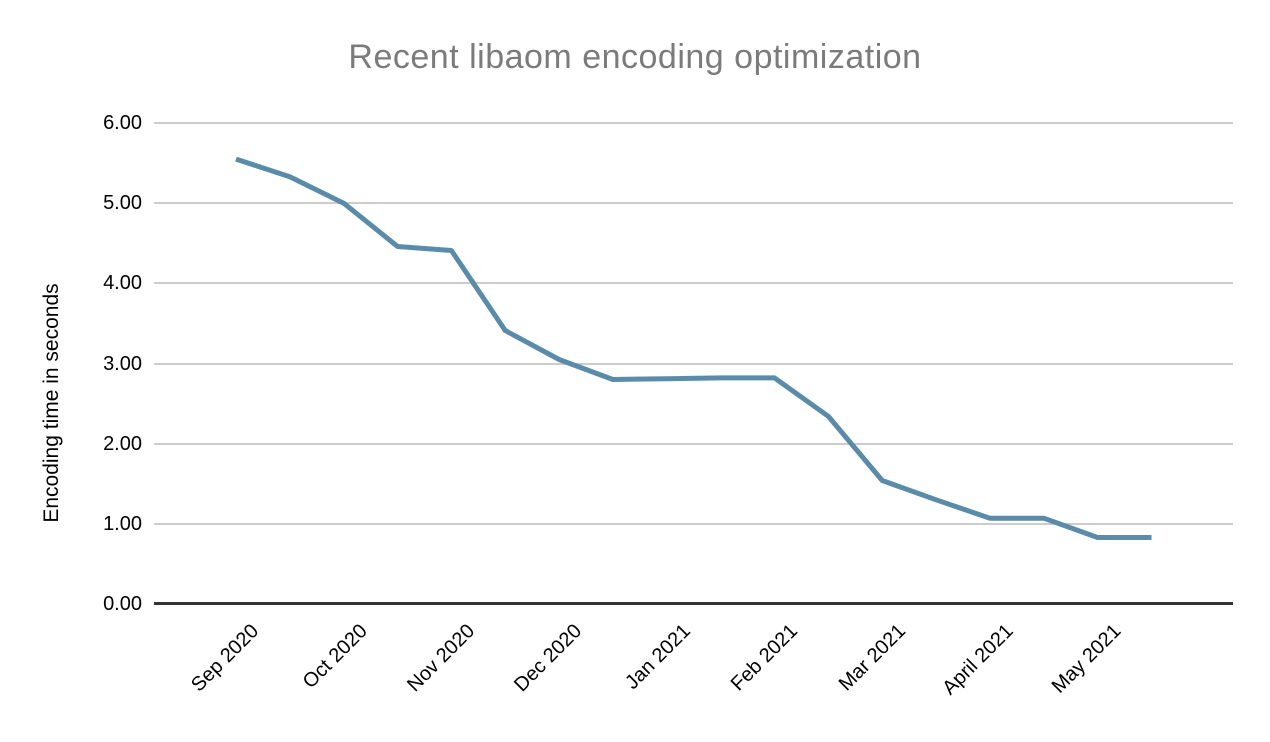 Image resolution: width=1270 pixels, height=742 pixels. I want to click on y-tick-label: 5.00, so click(122, 203).